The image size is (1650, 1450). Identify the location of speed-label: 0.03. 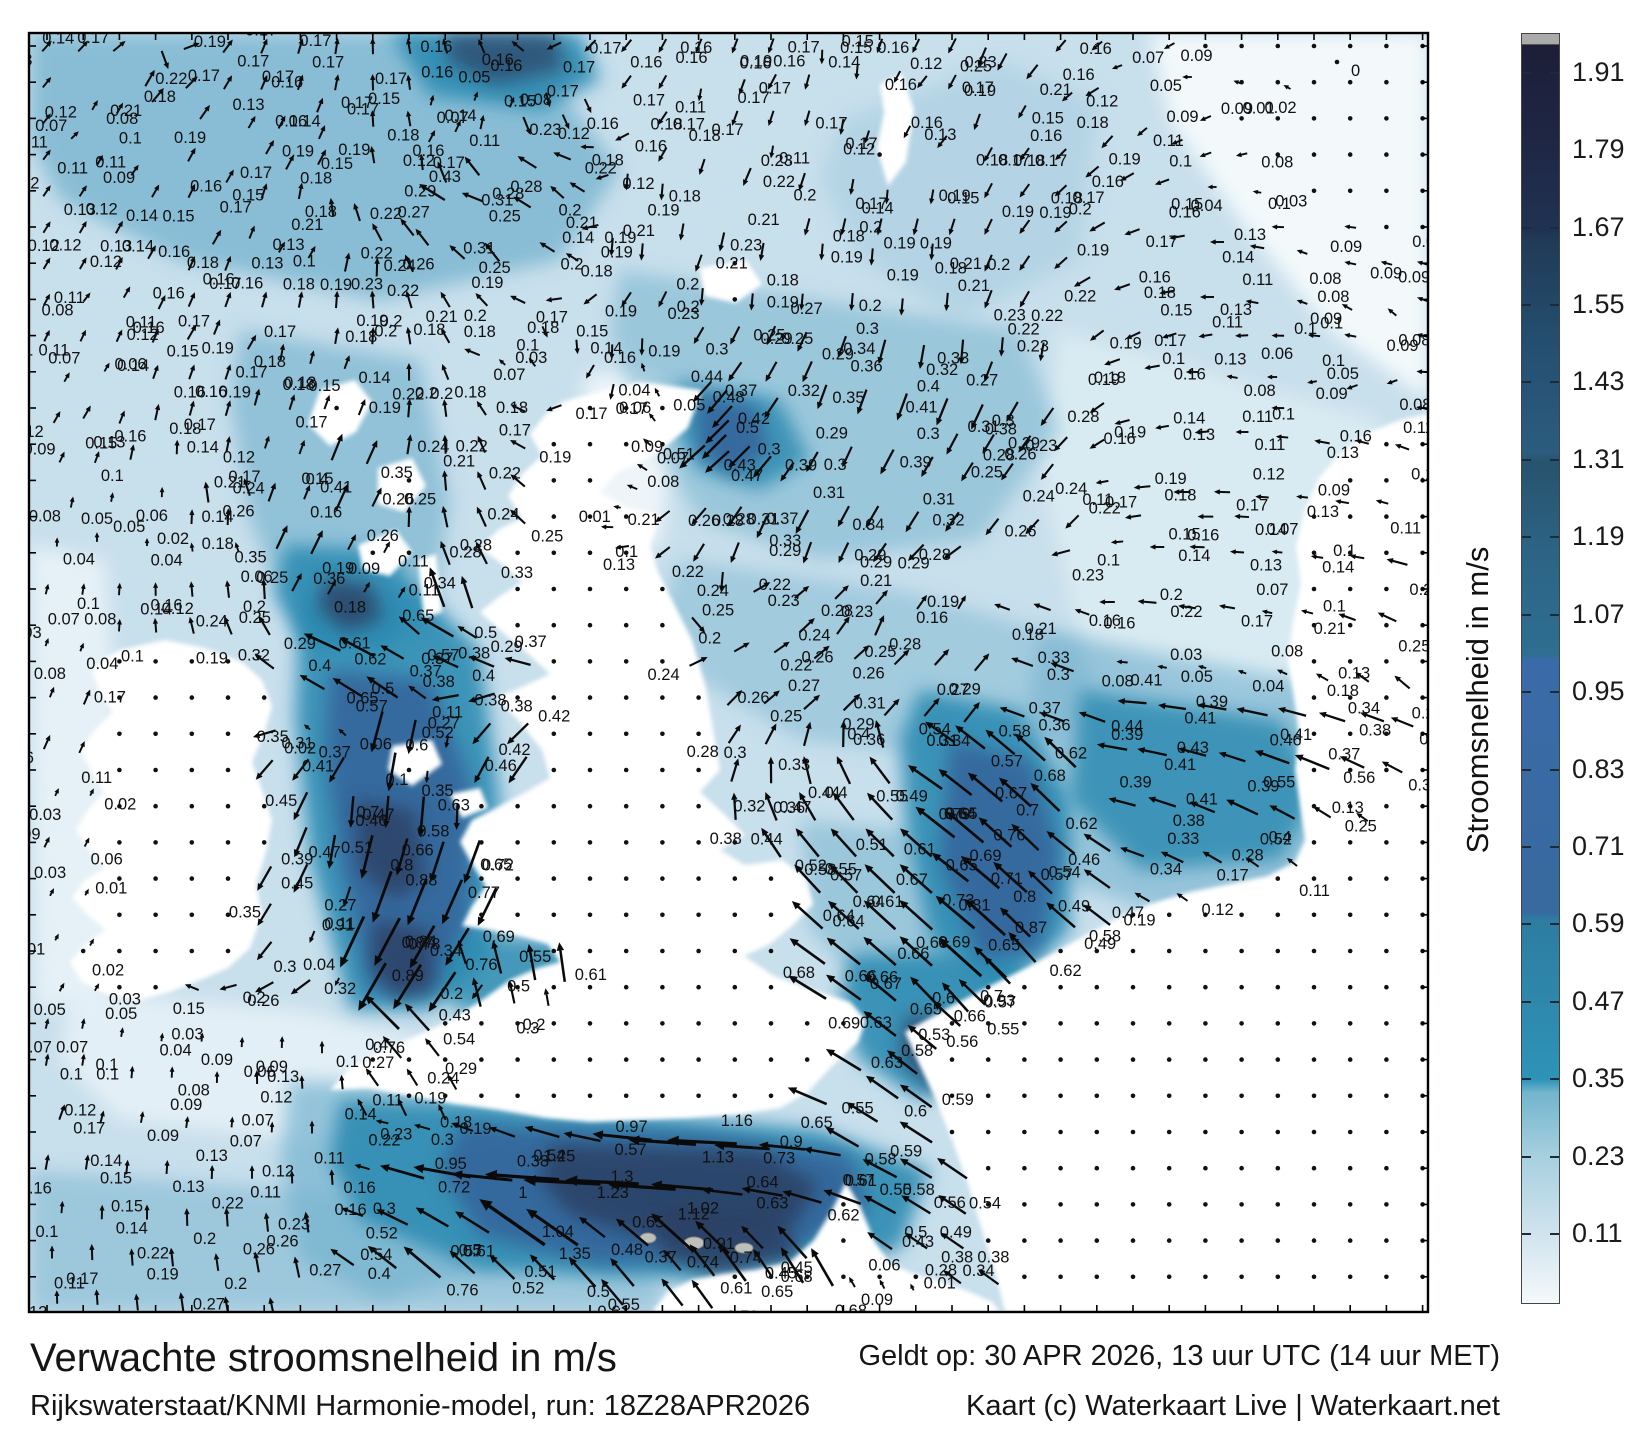
(531, 358).